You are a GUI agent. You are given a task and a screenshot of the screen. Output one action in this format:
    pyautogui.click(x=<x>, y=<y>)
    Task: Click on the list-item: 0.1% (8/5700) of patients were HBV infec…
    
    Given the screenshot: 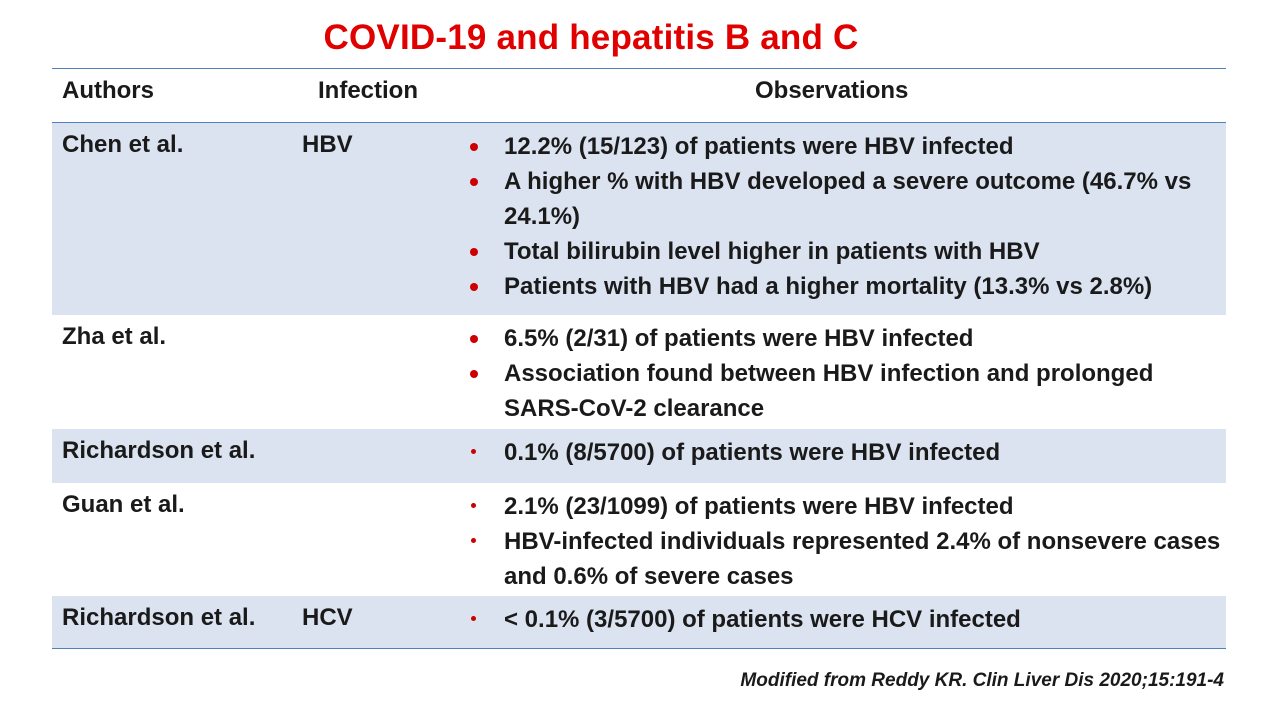 What is the action you would take?
    pyautogui.click(x=846, y=452)
    